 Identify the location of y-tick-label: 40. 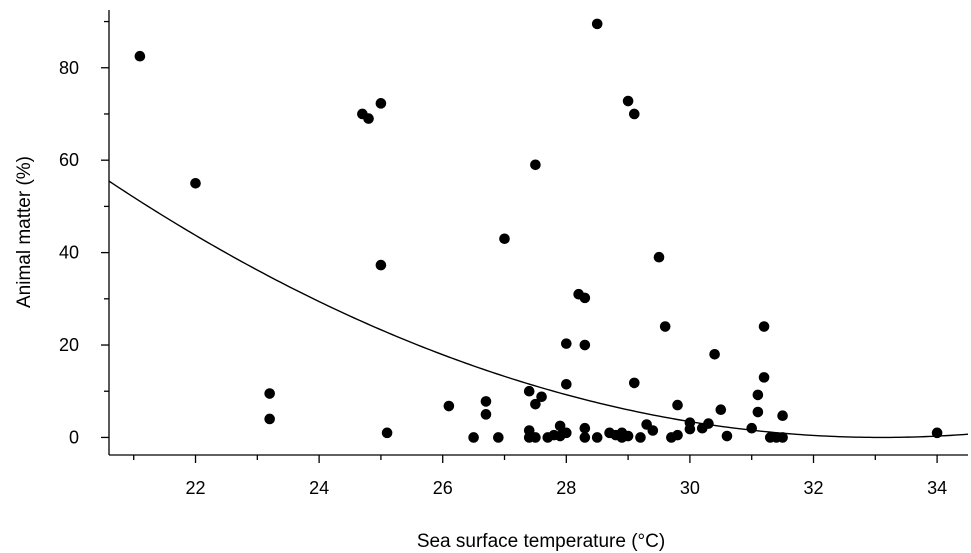
(69, 253).